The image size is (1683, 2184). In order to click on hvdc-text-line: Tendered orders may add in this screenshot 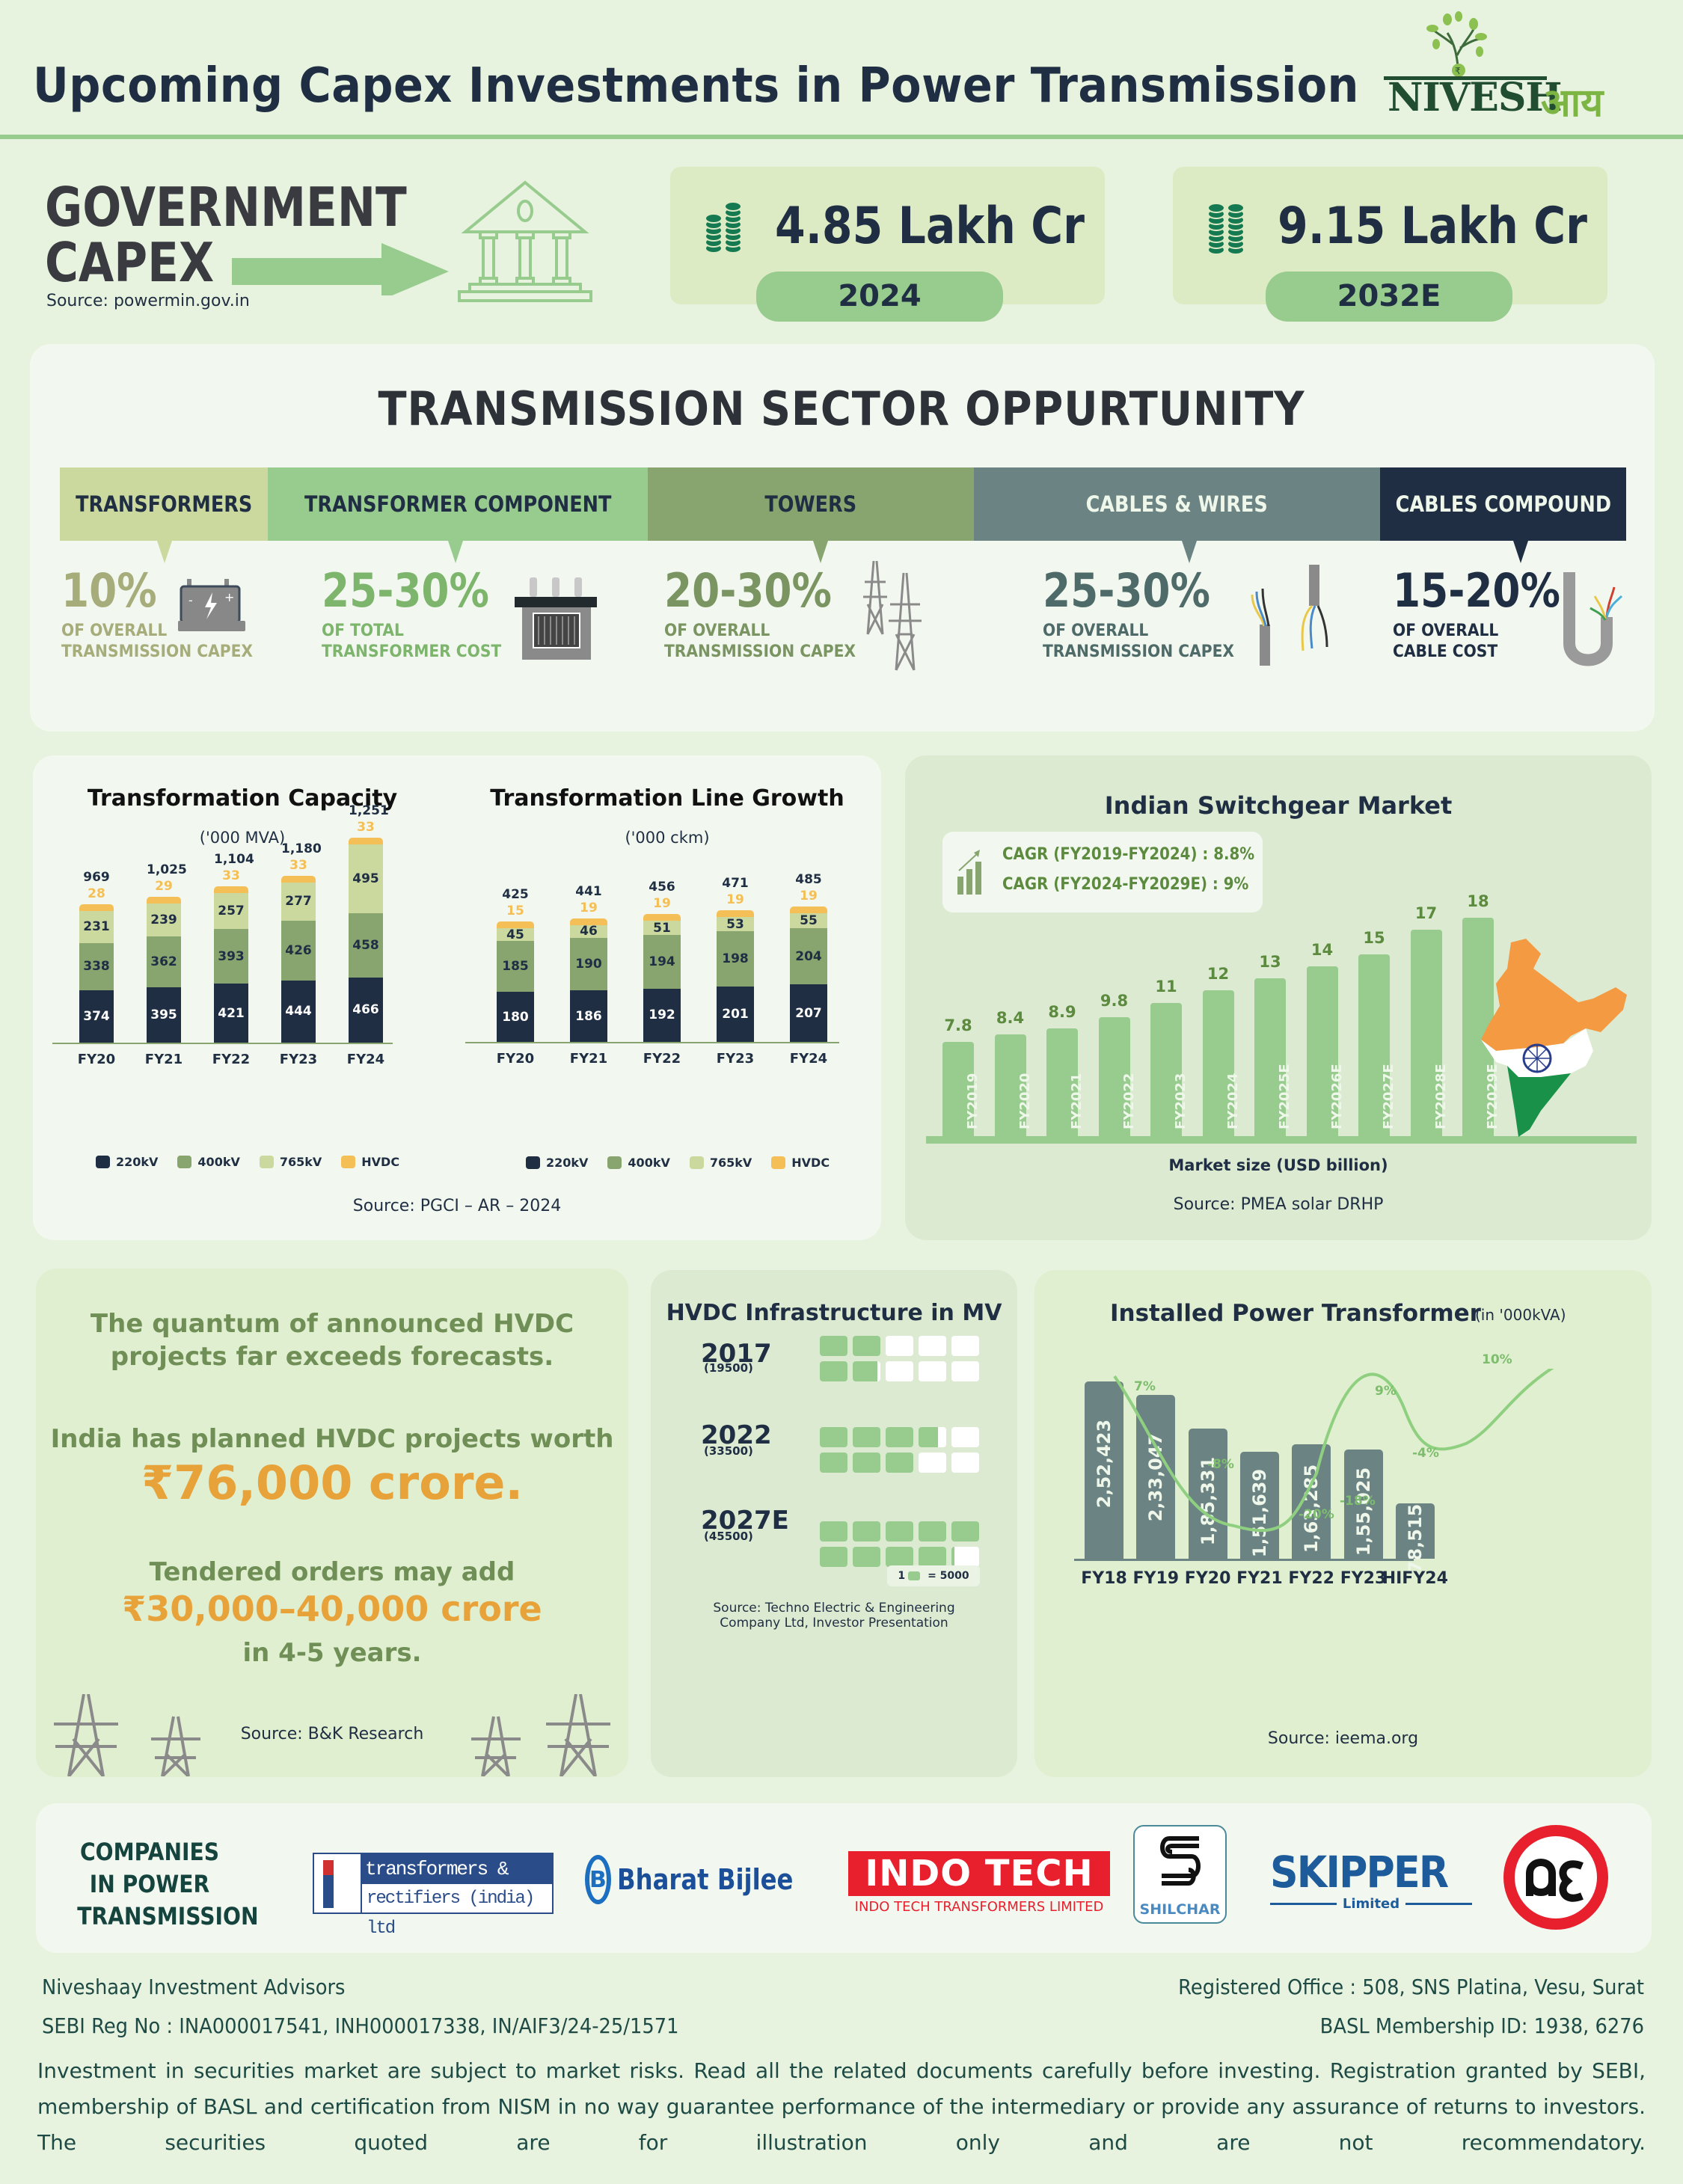, I will do `click(332, 1572)`.